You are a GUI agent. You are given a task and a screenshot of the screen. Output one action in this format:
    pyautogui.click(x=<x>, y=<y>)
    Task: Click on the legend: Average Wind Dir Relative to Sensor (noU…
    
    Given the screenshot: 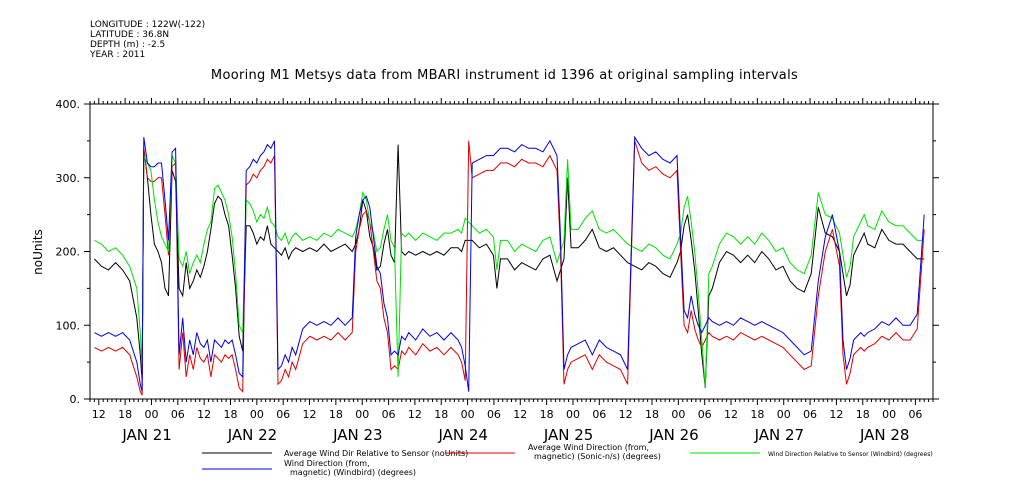 What is the action you would take?
    pyautogui.click(x=567, y=460)
    